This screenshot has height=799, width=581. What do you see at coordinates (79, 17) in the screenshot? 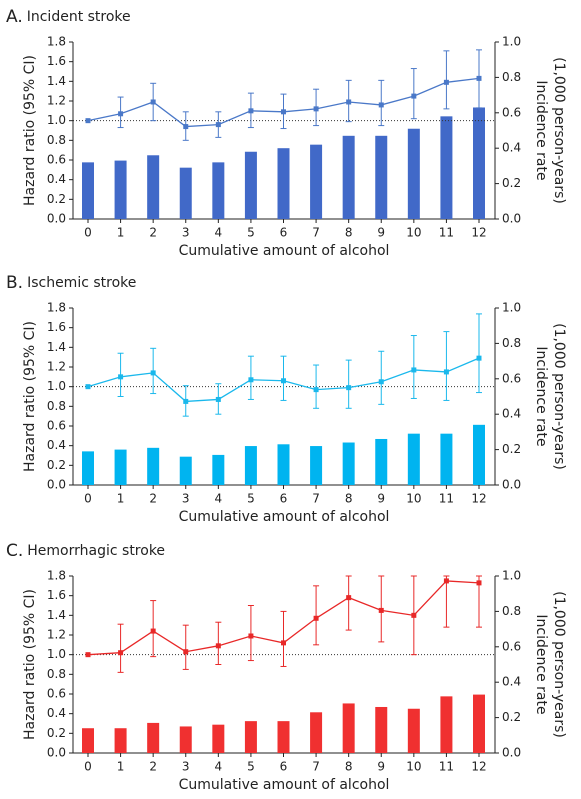
I see `title-text: Incident stroke` at bounding box center [79, 17].